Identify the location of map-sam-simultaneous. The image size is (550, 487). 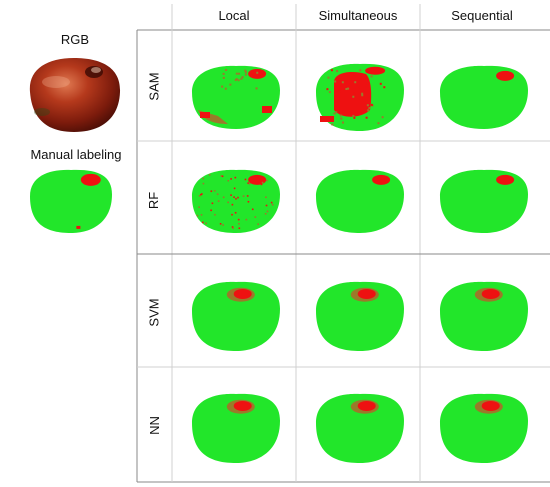
(360, 97).